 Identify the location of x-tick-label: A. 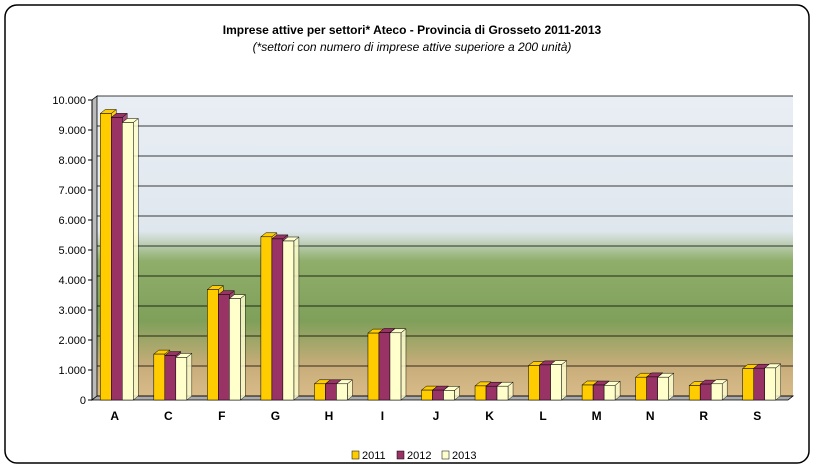
(114, 416).